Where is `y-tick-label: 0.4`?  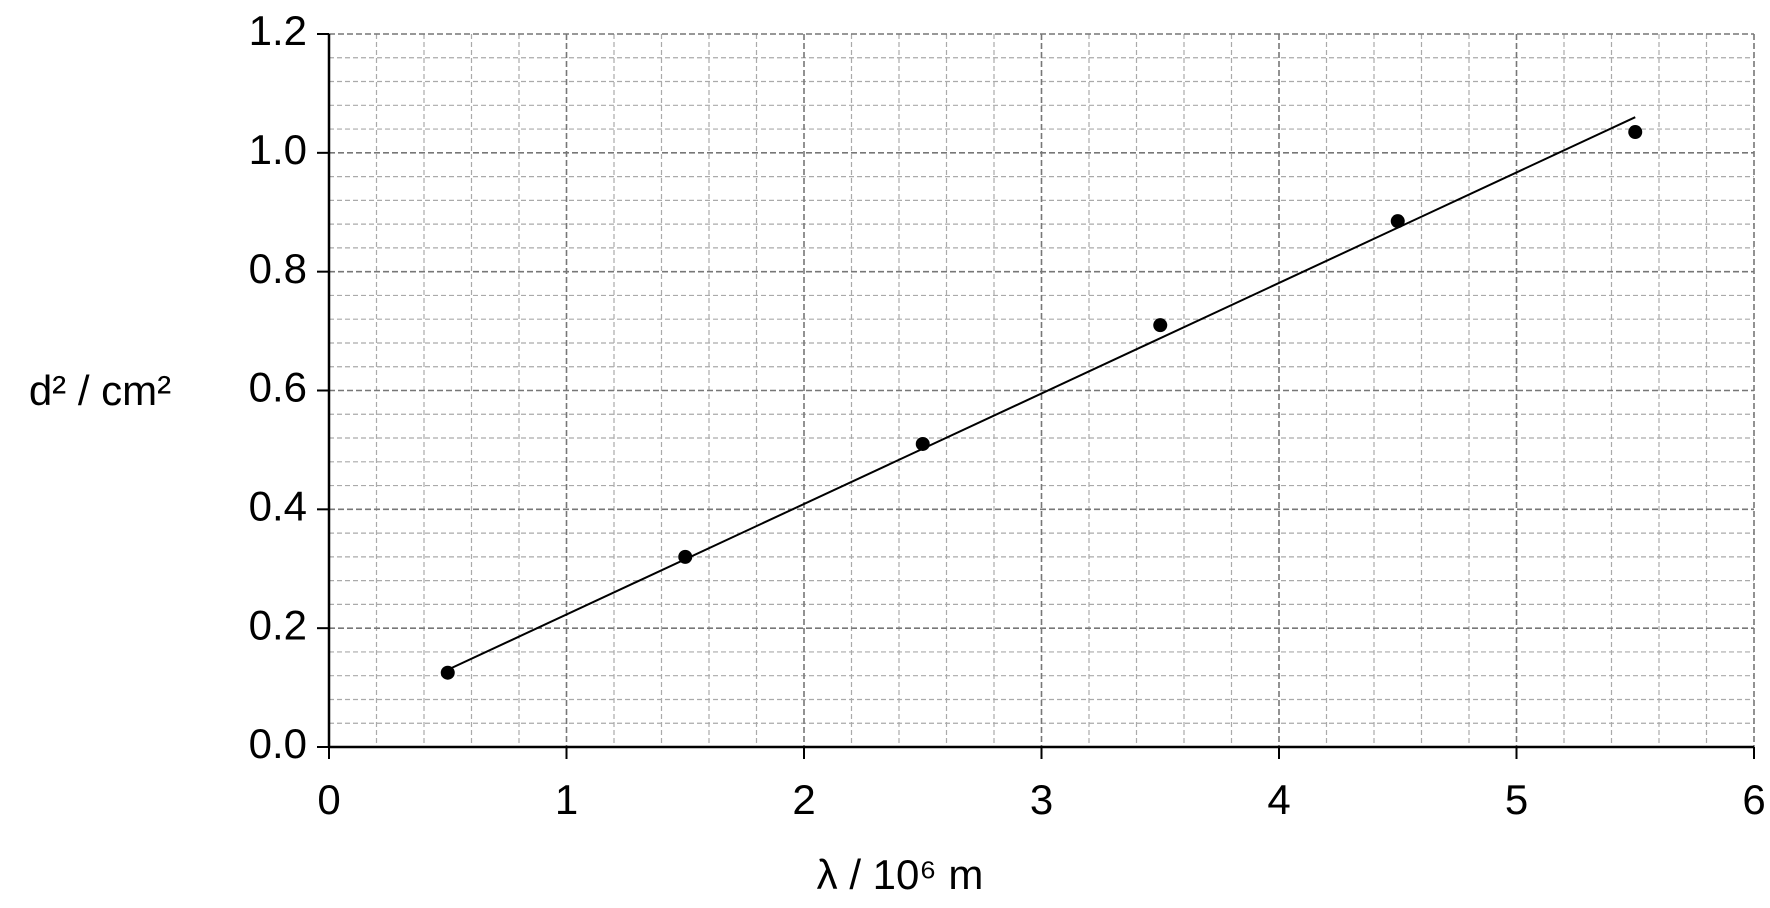 y-tick-label: 0.4 is located at coordinates (278, 505).